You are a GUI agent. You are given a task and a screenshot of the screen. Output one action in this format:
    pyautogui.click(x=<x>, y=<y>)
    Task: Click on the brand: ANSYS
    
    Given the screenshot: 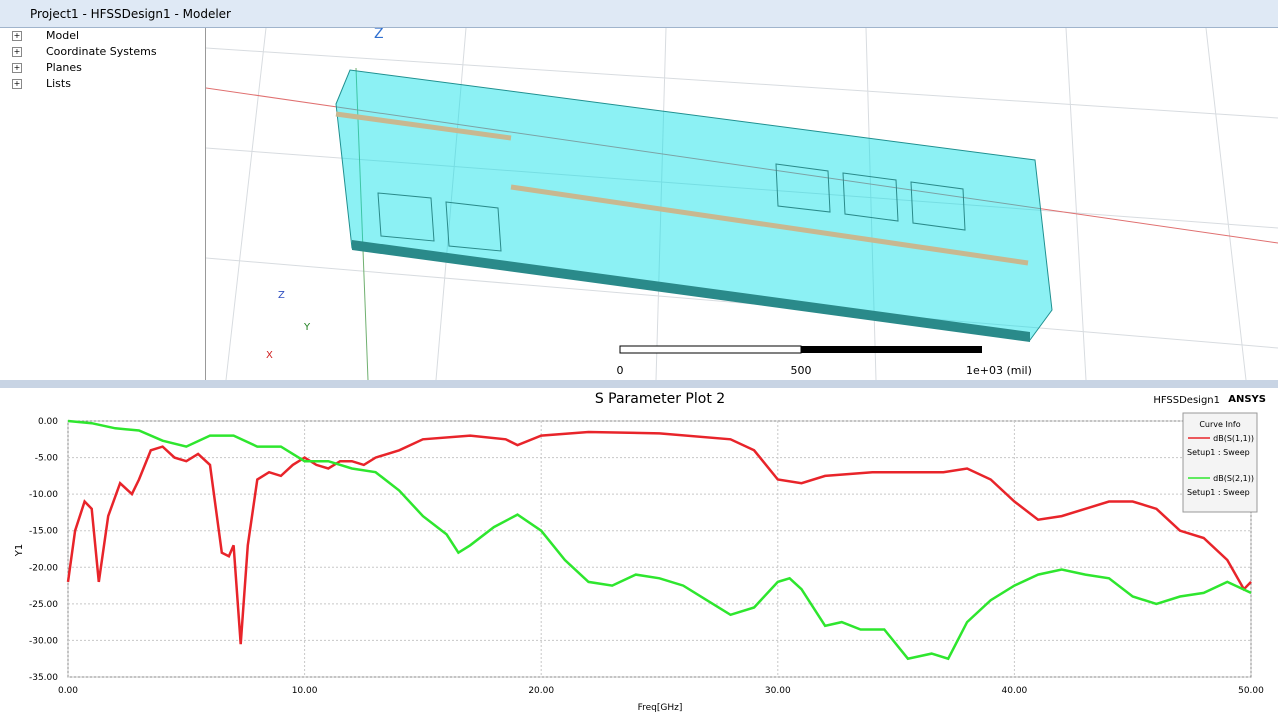 What is the action you would take?
    pyautogui.click(x=1247, y=399)
    